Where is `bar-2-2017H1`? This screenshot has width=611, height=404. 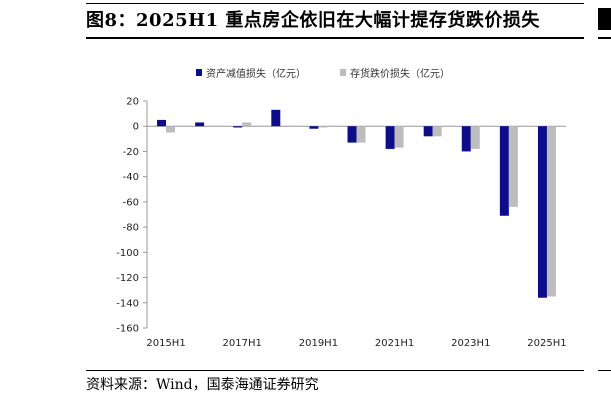
bar-2-2017H1 is located at coordinates (247, 124).